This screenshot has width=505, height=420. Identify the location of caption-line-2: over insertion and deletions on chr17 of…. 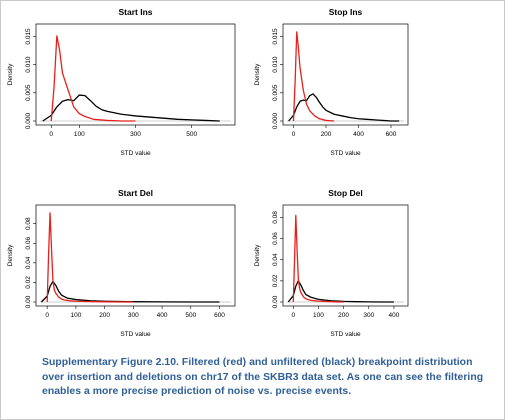
(263, 377).